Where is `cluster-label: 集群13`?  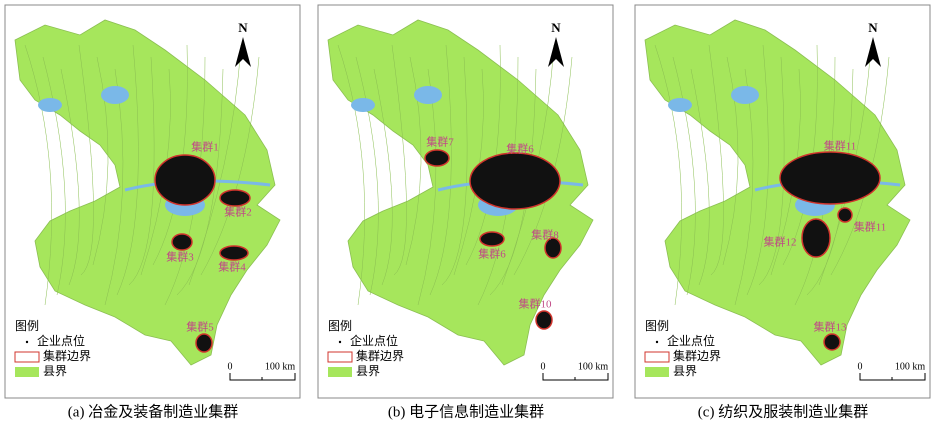
cluster-label: 集群13 is located at coordinates (830, 327).